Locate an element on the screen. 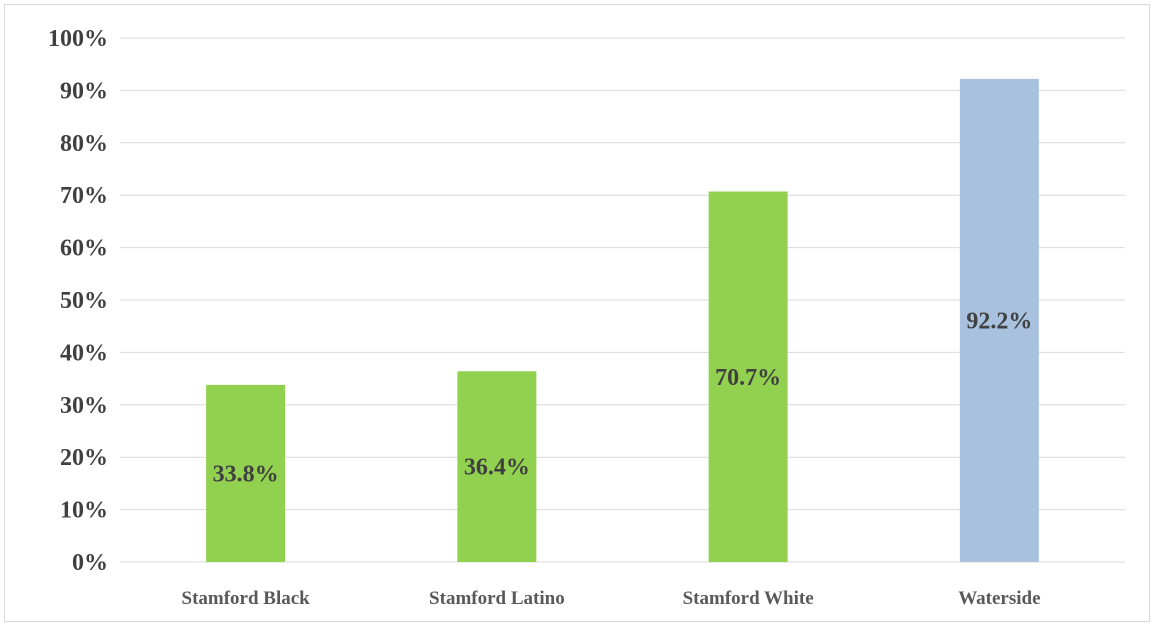  y-tick-label: 30% is located at coordinates (84, 406).